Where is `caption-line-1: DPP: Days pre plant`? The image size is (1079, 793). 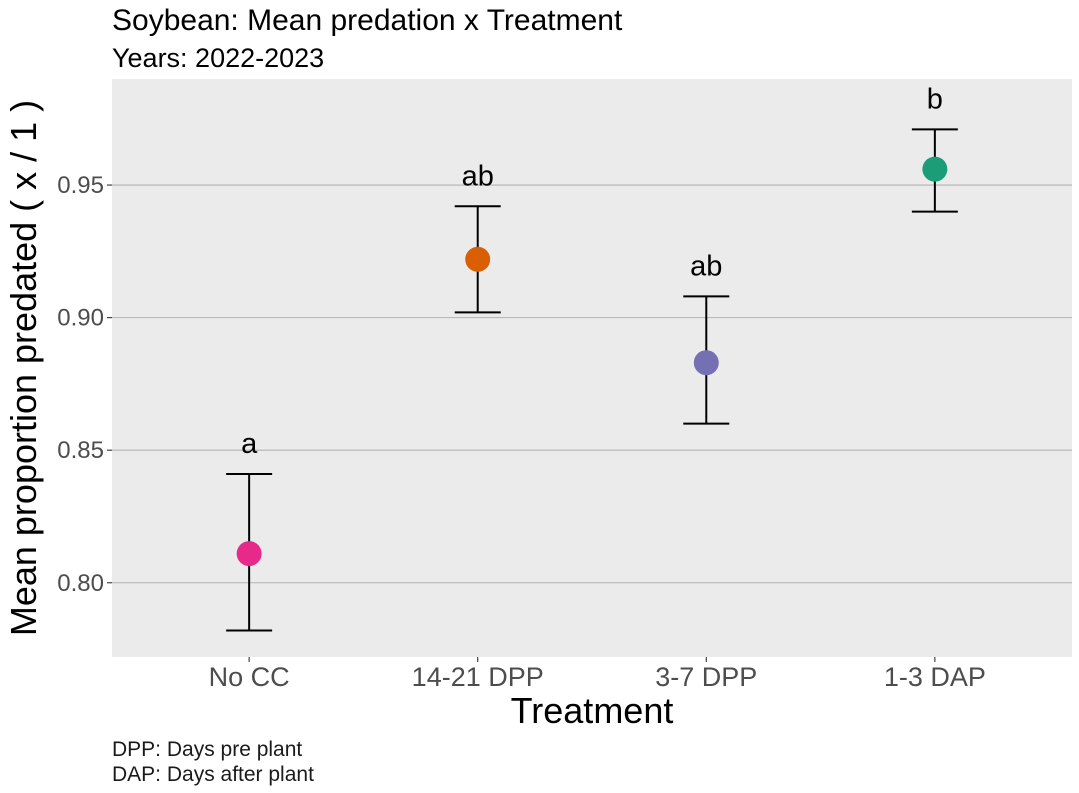
caption-line-1: DPP: Days pre plant is located at coordinates (207, 749).